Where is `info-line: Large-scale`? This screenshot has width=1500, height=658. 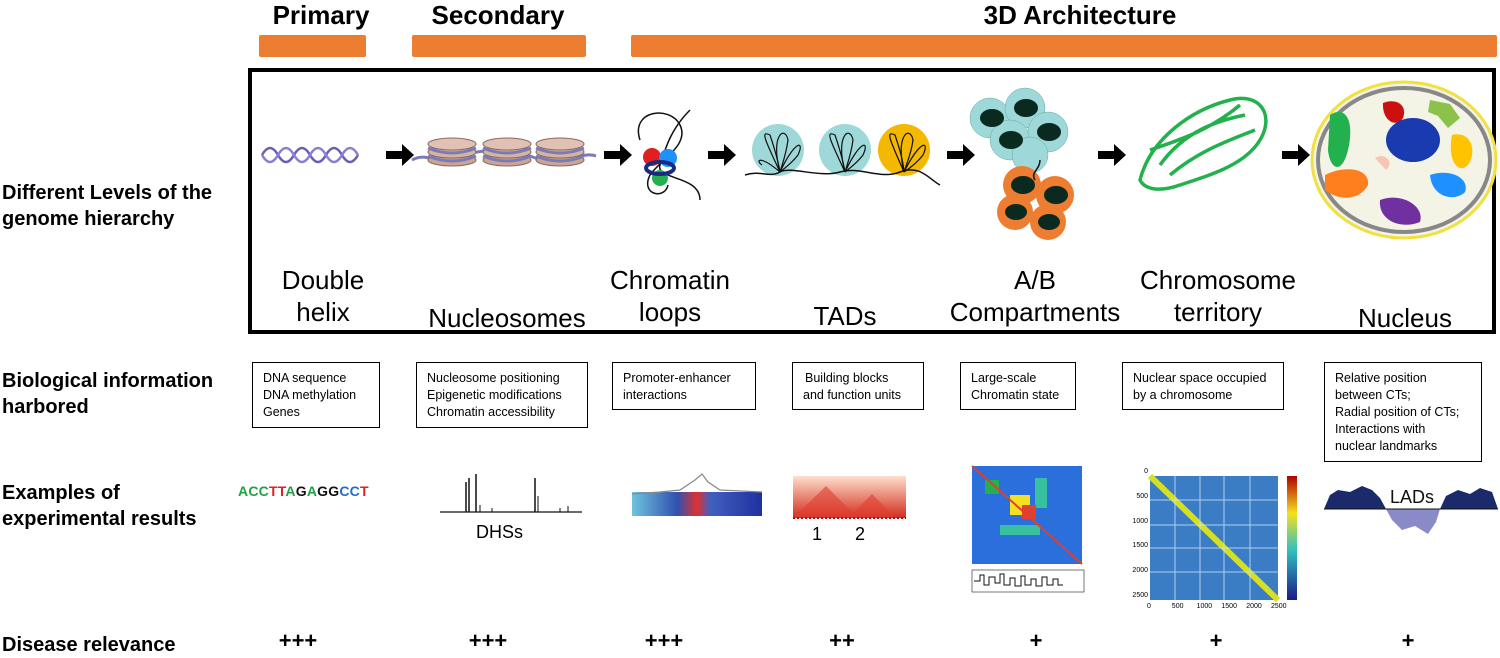 info-line: Large-scale is located at coordinates (1004, 378).